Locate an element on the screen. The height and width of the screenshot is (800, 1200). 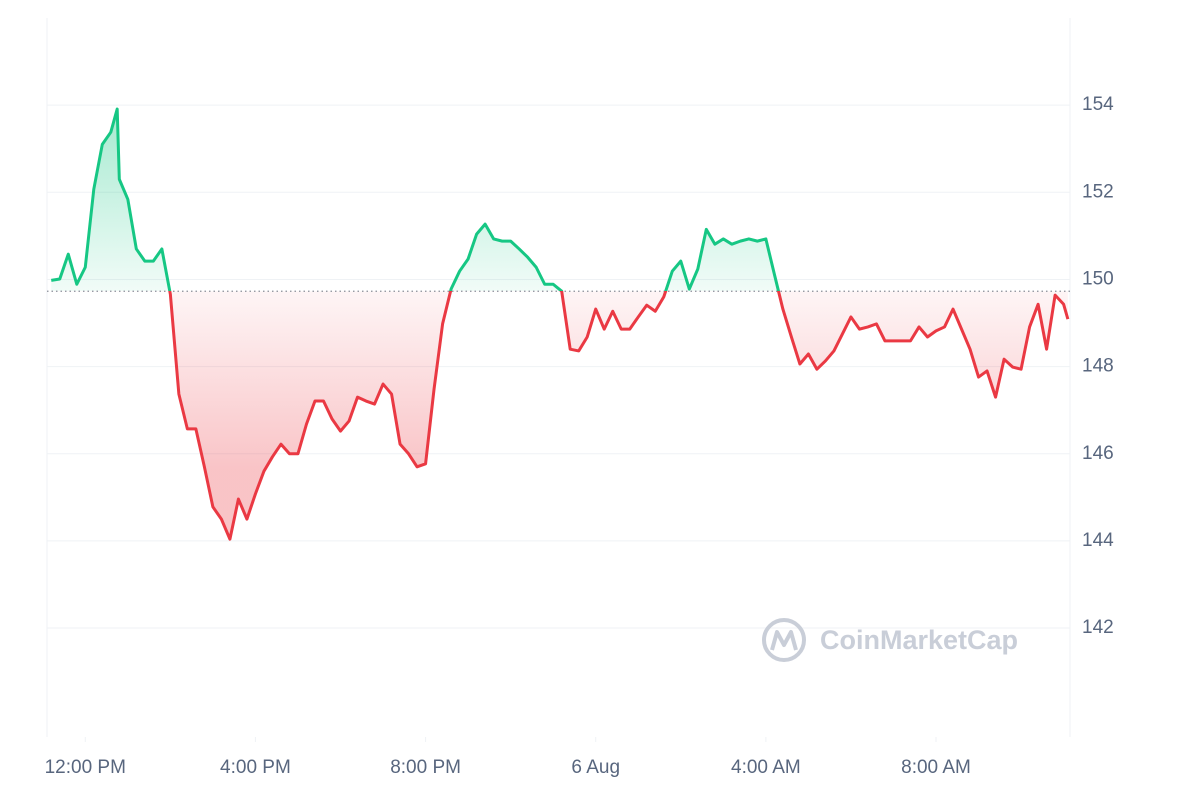
watermark: CoinMarketCap is located at coordinates (890, 640).